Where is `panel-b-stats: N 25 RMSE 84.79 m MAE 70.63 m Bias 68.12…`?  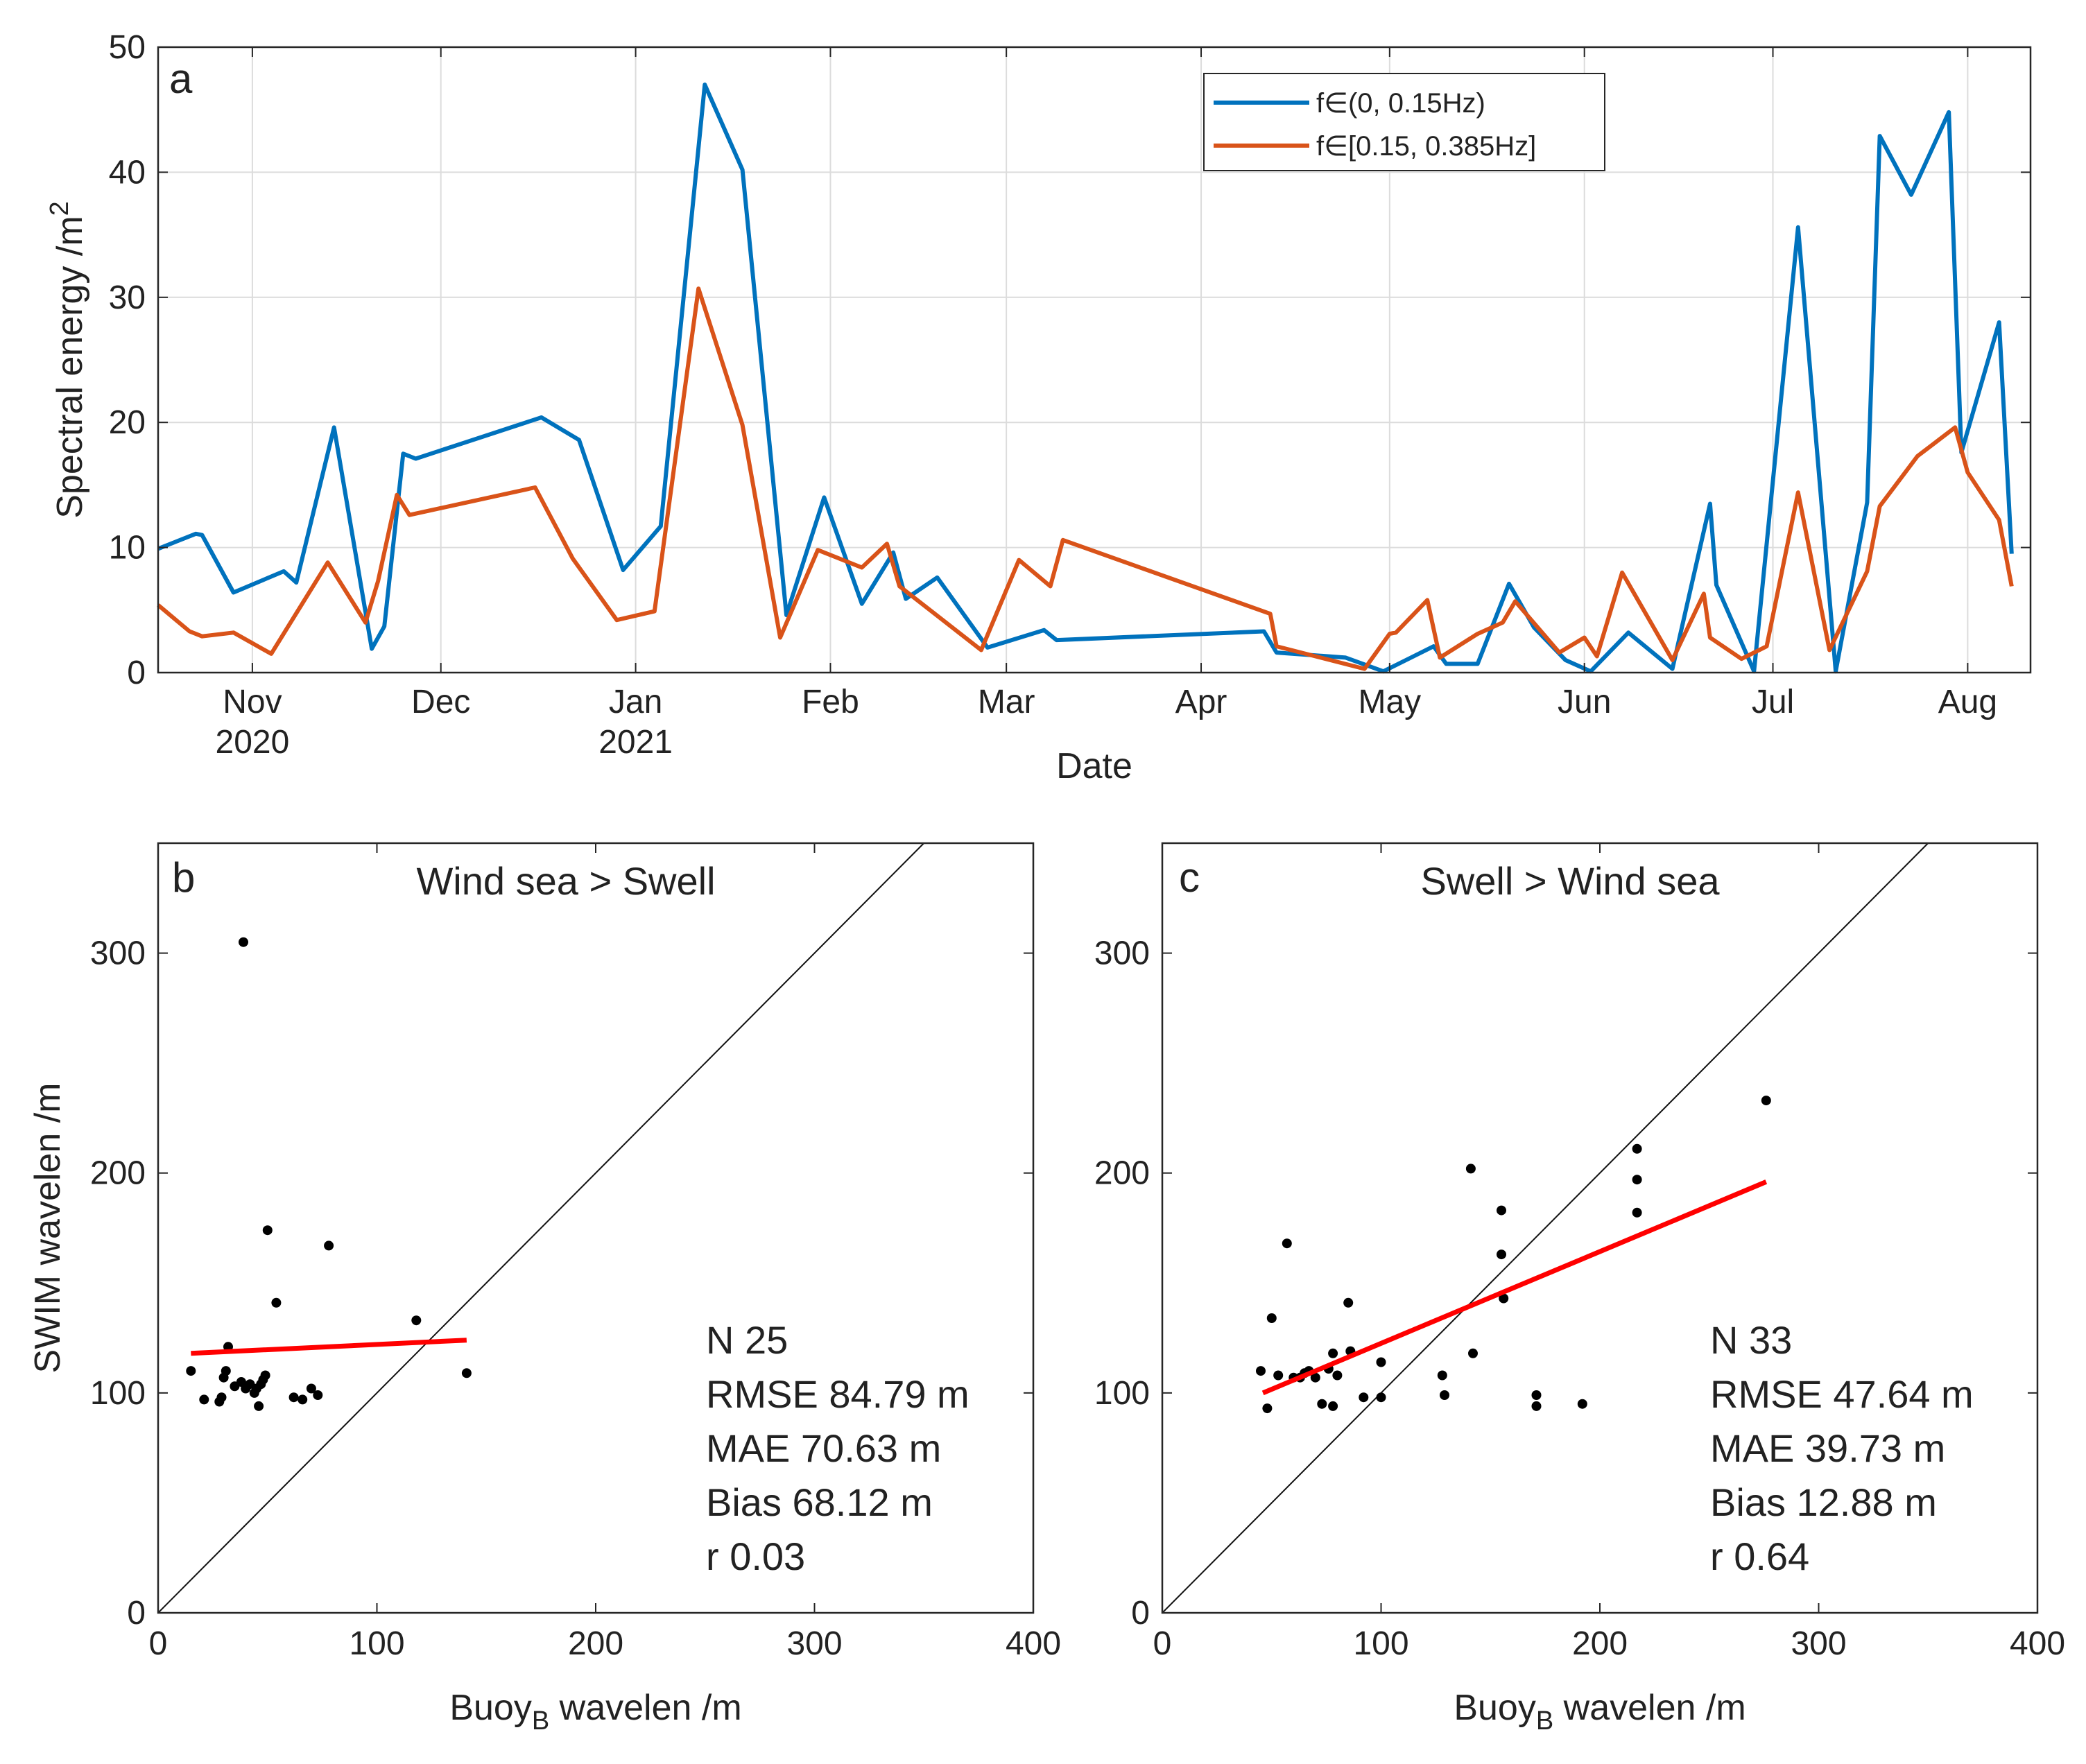
panel-b-stats: N 25 RMSE 84.79 m MAE 70.63 m Bias 68.12… is located at coordinates (837, 1448).